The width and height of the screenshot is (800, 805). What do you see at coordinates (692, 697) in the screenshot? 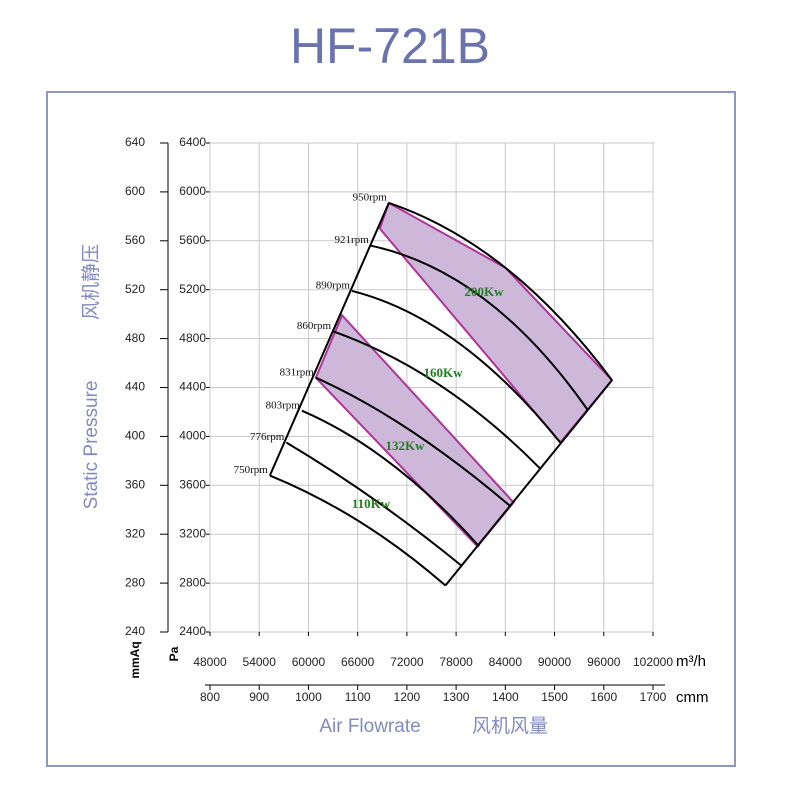
I see `x2-unit: cmm` at bounding box center [692, 697].